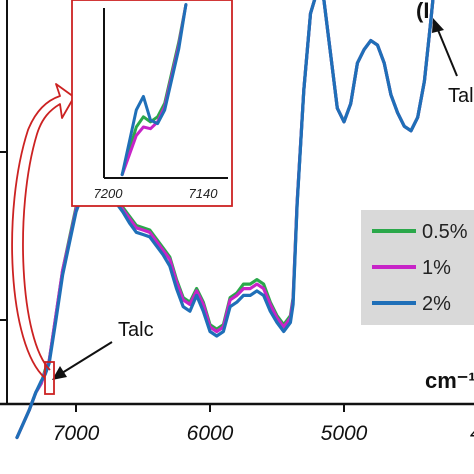  What do you see at coordinates (87, 357) in the screenshot?
I see `talc-arrow` at bounding box center [87, 357].